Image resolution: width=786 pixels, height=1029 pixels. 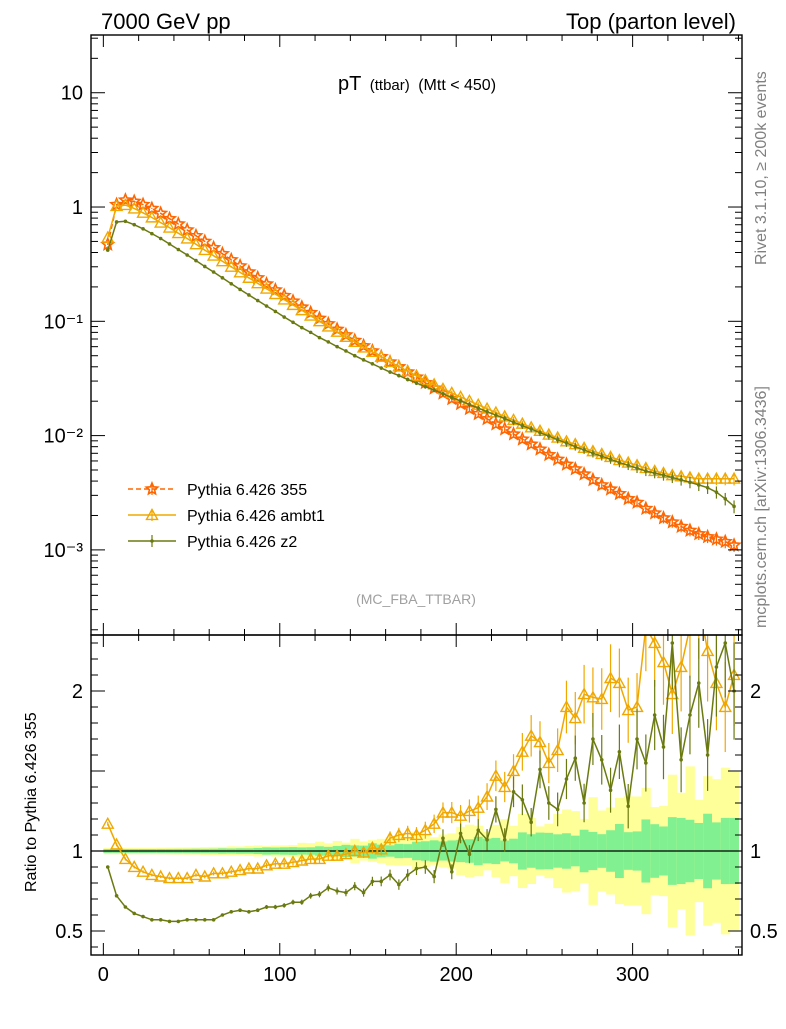 I want to click on title-sub: (ttbar), so click(x=390, y=85).